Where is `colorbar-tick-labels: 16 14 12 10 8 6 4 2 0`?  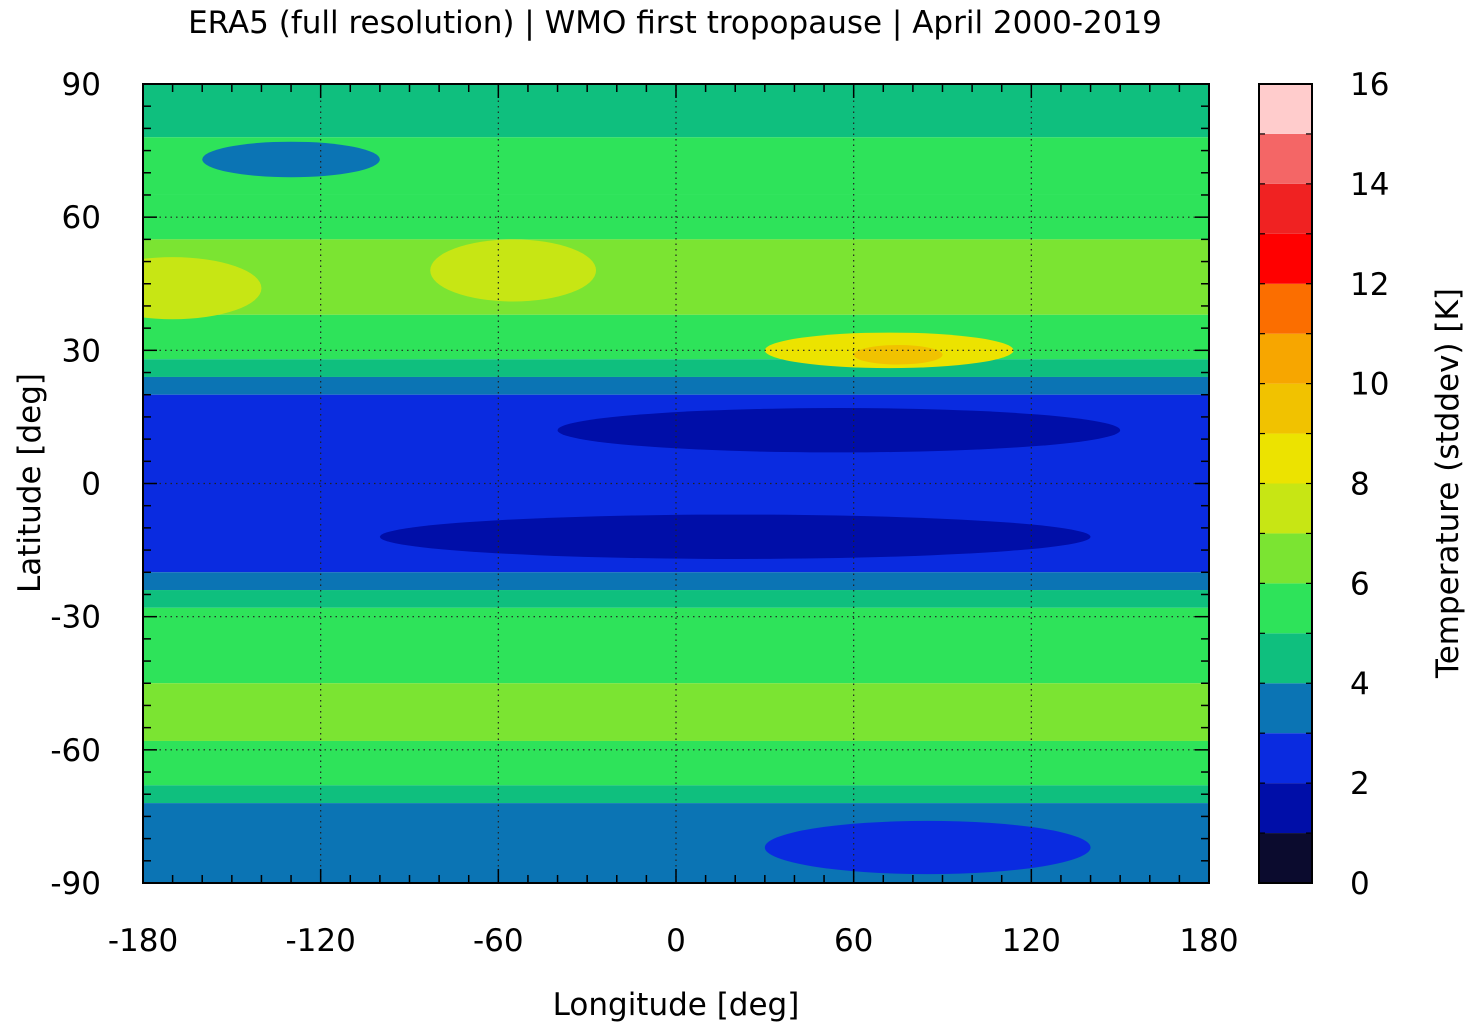 colorbar-tick-labels: 16 14 12 10 8 6 4 2 0 is located at coordinates (1369, 484).